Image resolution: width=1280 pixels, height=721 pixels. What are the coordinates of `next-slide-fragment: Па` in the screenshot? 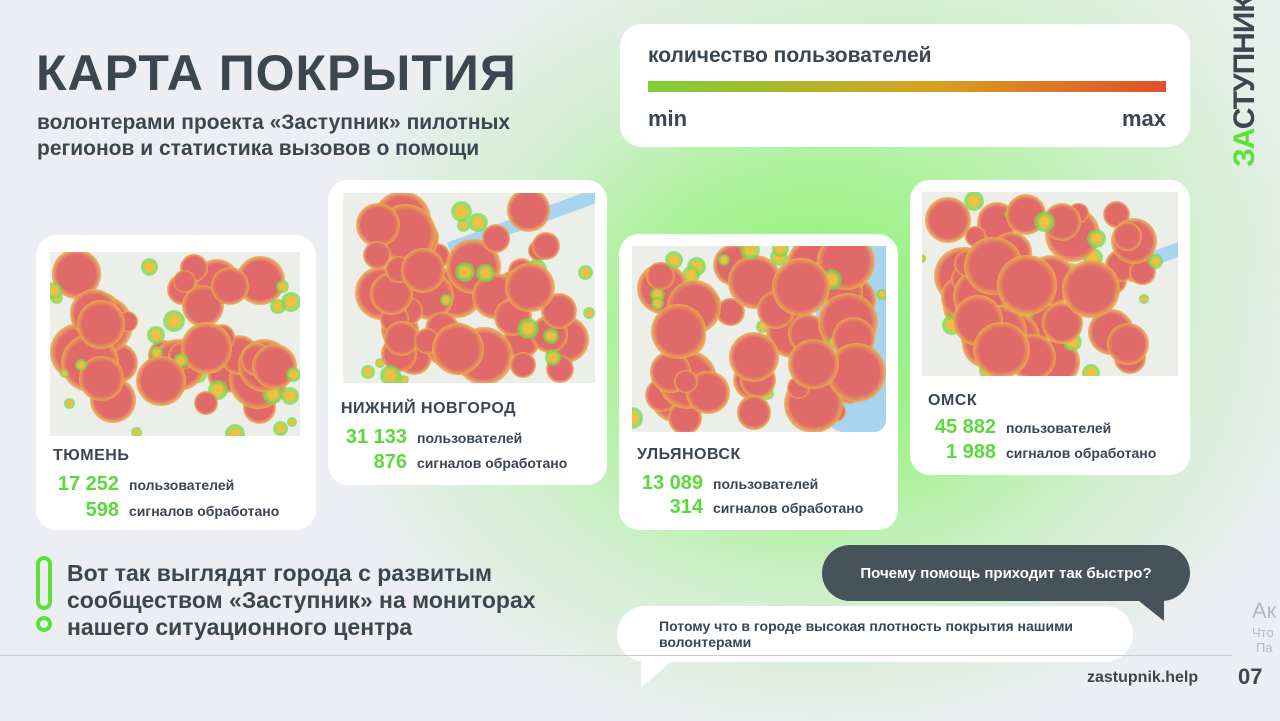 It's located at (1264, 647).